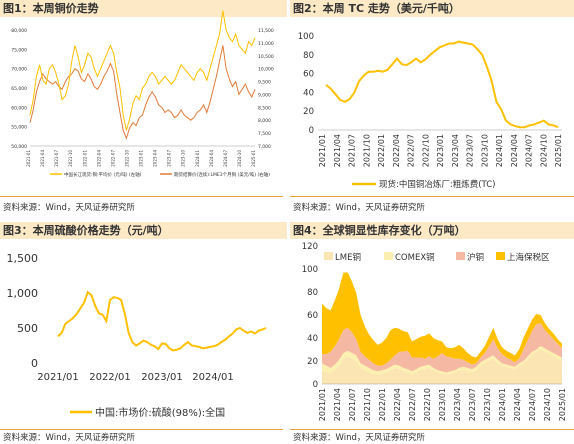 This screenshot has height=444, width=574. I want to click on chart-title-3: 图3：本周硫酸价格走势（元/吨）, so click(143, 230).